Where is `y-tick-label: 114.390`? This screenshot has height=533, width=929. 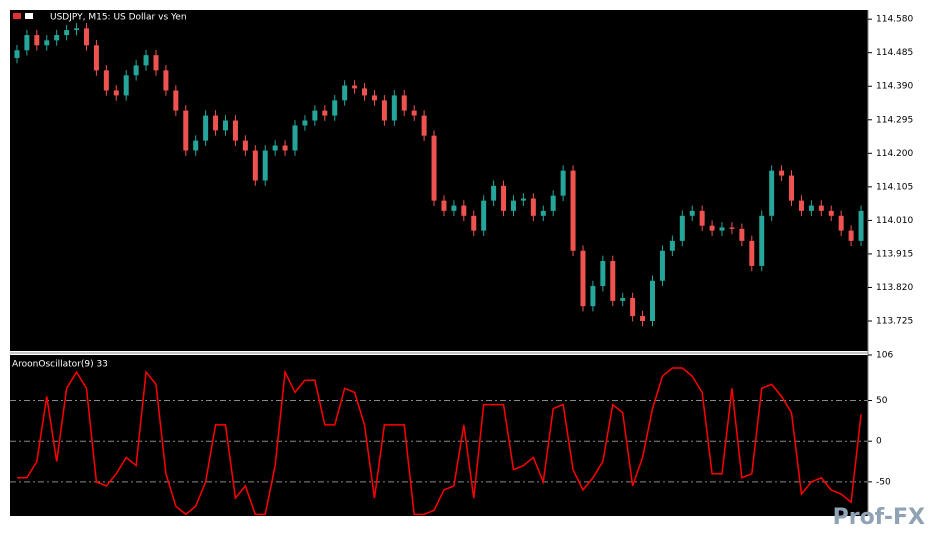 y-tick-label: 114.390 is located at coordinates (894, 87).